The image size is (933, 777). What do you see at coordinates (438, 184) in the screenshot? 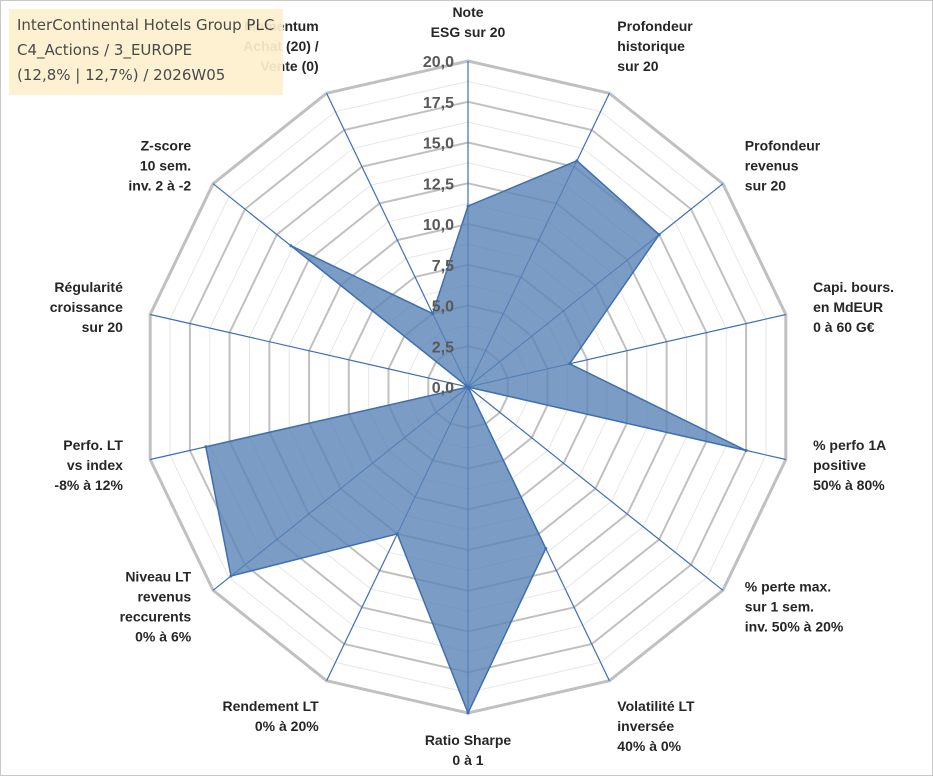
I see `tick-label: 12,5` at bounding box center [438, 184].